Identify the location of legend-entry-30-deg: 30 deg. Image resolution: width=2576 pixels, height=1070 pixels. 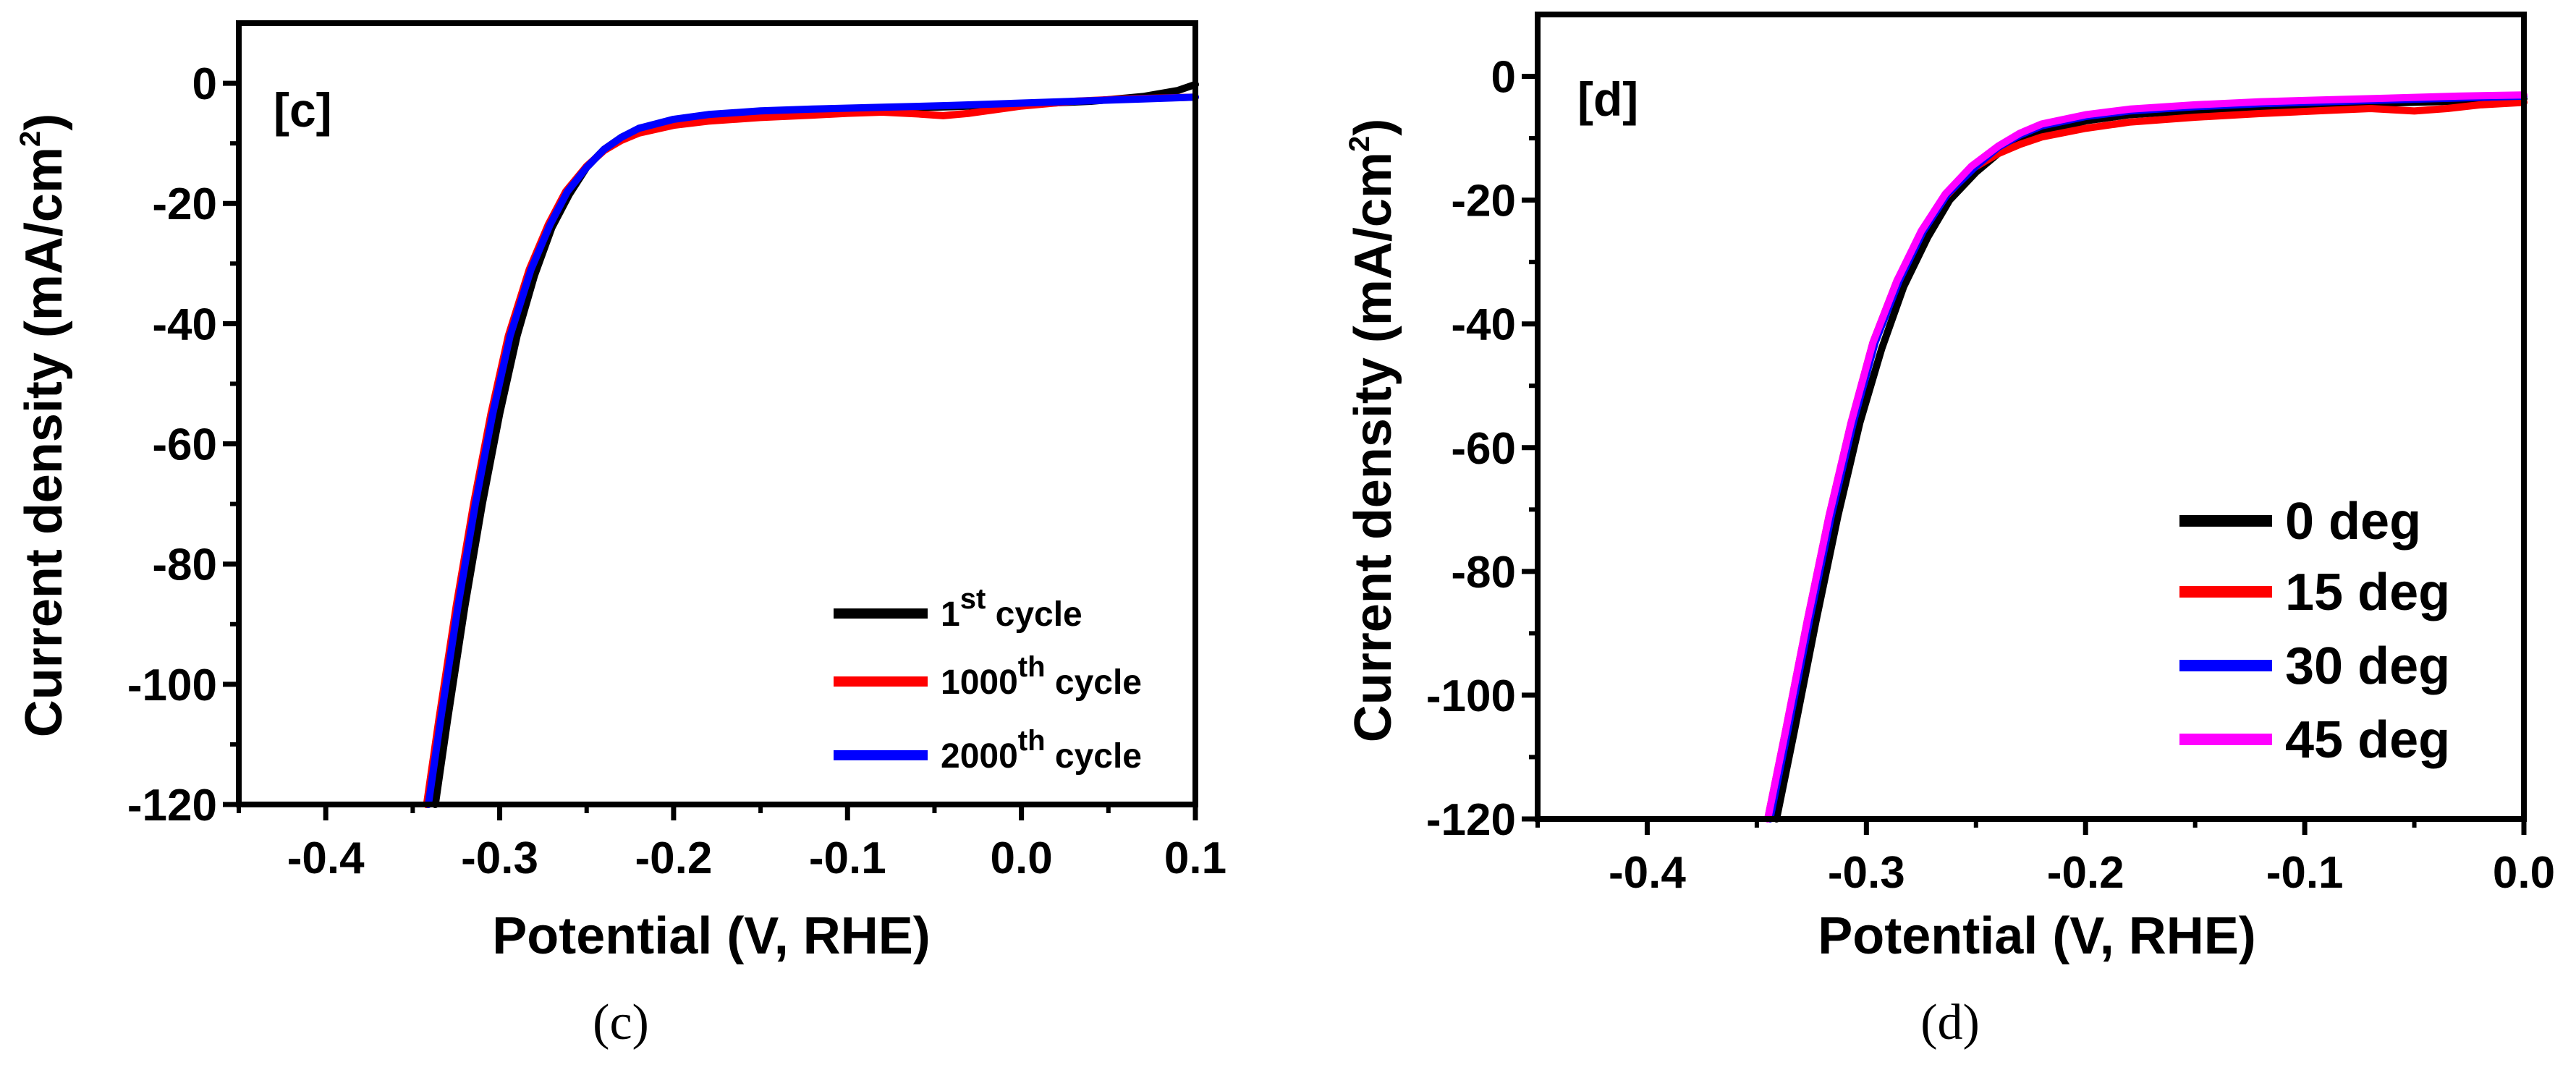
(2314, 666).